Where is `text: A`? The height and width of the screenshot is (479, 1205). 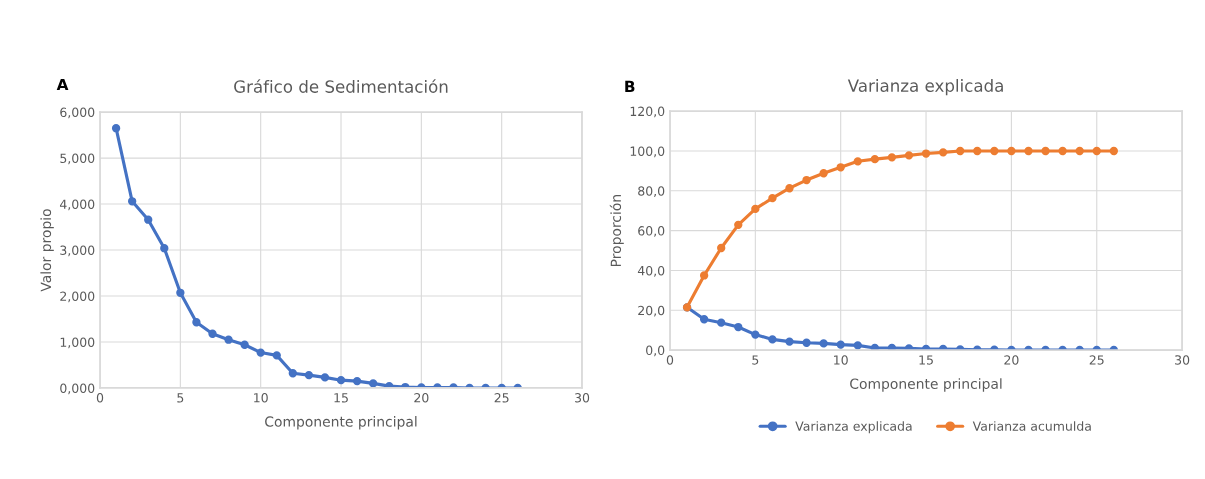 text: A is located at coordinates (62, 84).